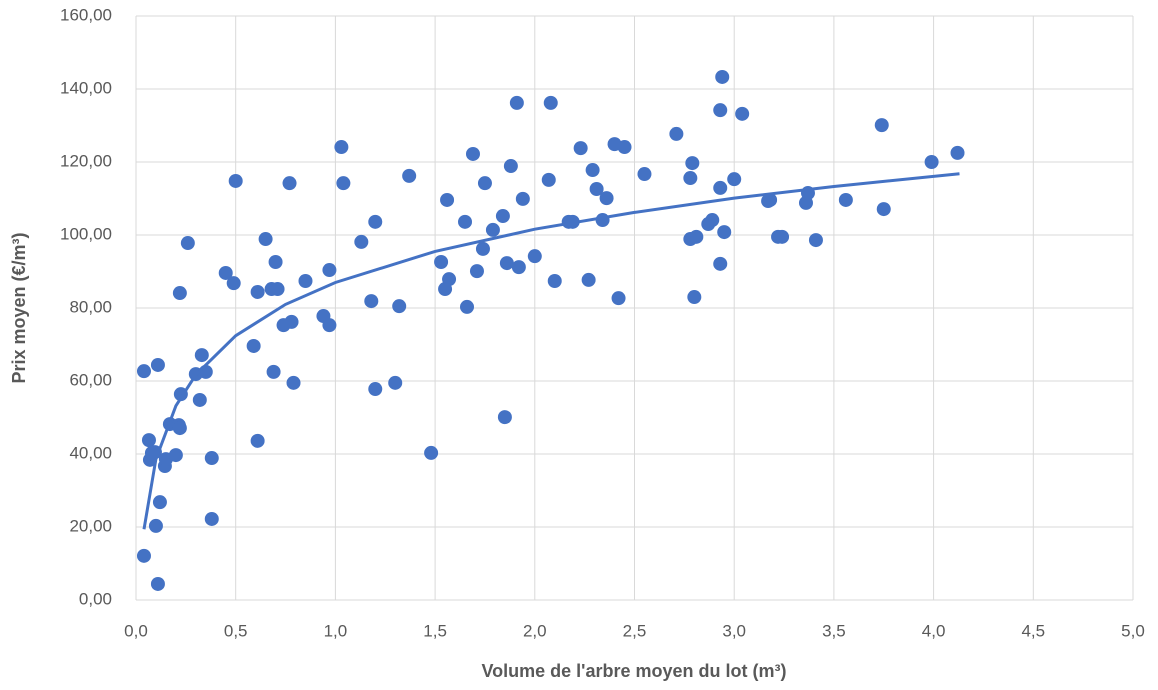 This screenshot has height=690, width=1158. I want to click on y-tick-label: 160,00, so click(86, 14).